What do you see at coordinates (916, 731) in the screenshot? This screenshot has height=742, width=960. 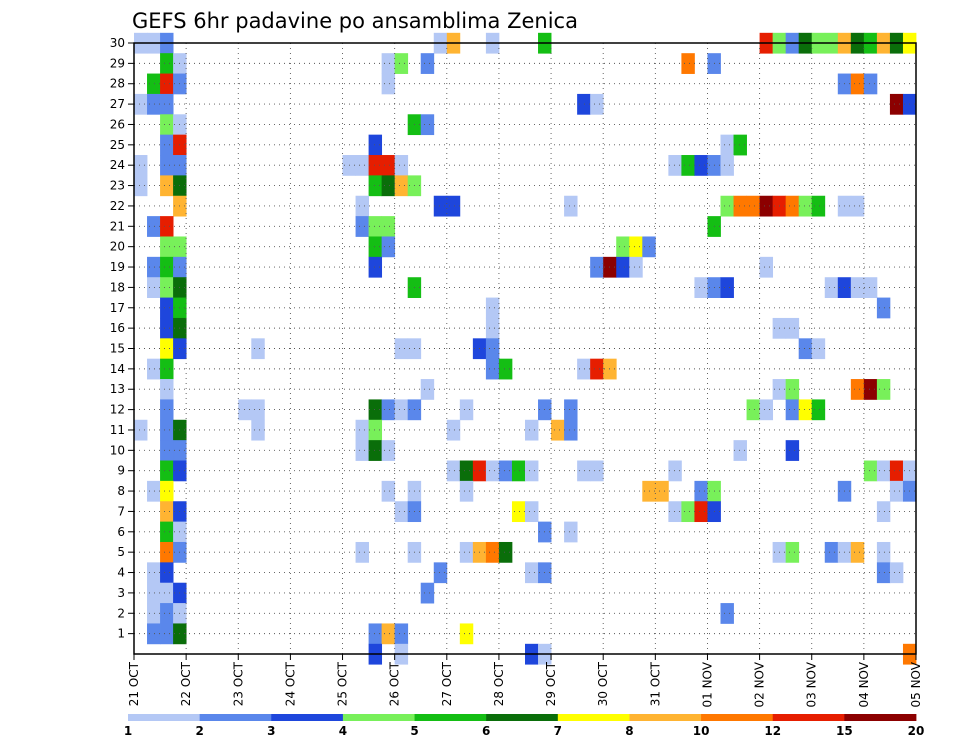 I see `colorbar-label: 20` at bounding box center [916, 731].